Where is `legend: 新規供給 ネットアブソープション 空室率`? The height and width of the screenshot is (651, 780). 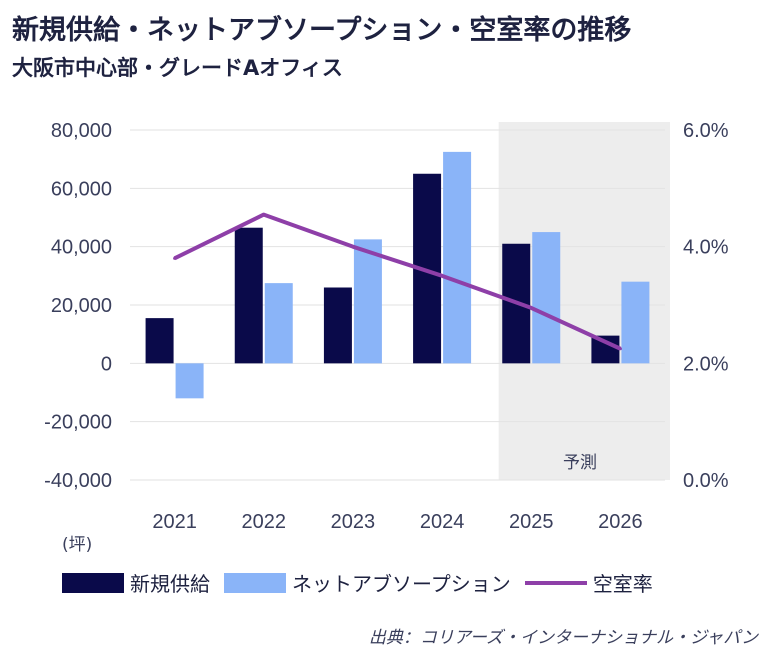
legend: 新規供給 ネットアブソープション 空室率 is located at coordinates (364, 582).